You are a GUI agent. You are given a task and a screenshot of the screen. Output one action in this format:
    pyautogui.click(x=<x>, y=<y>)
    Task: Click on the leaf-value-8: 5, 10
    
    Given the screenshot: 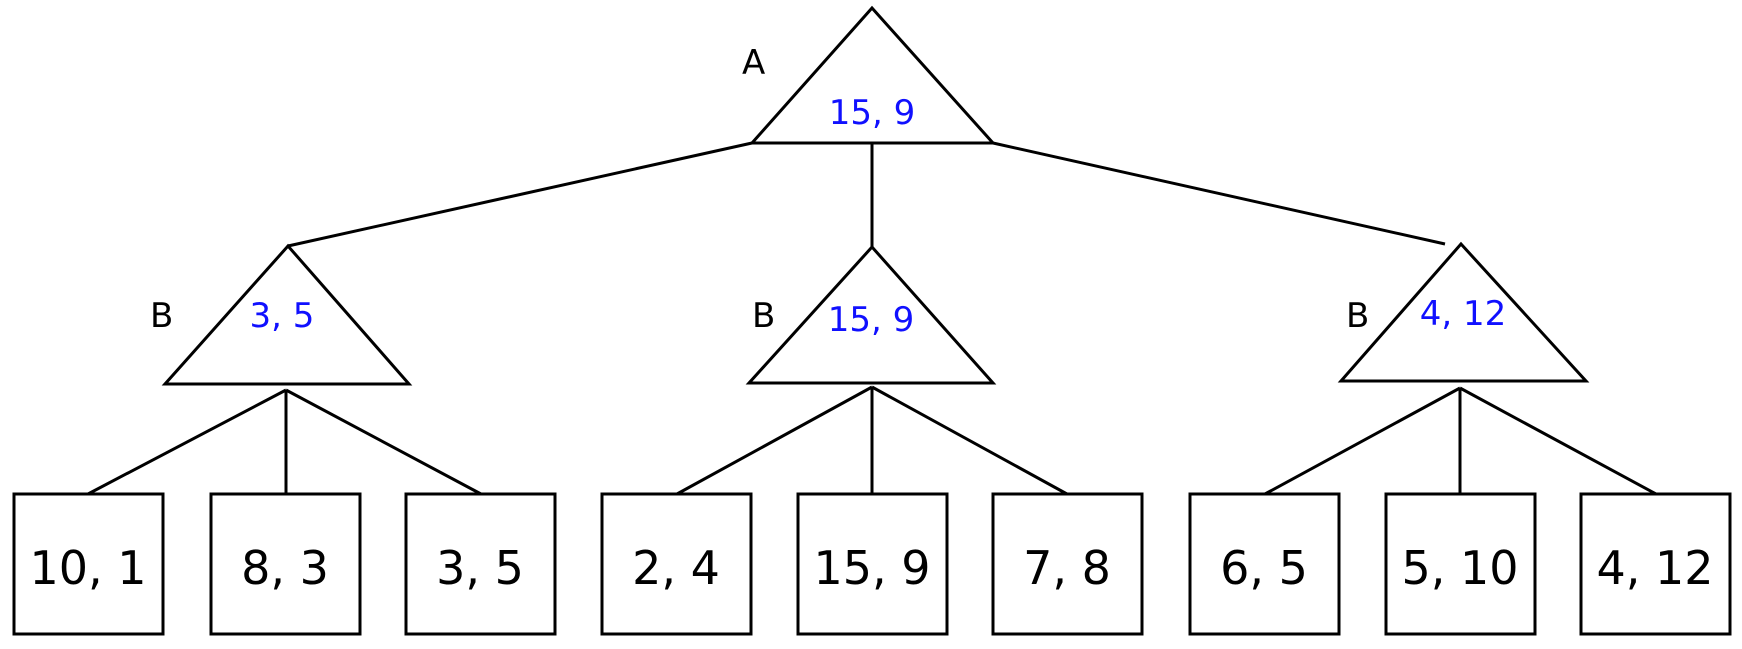 What is the action you would take?
    pyautogui.click(x=1459, y=568)
    